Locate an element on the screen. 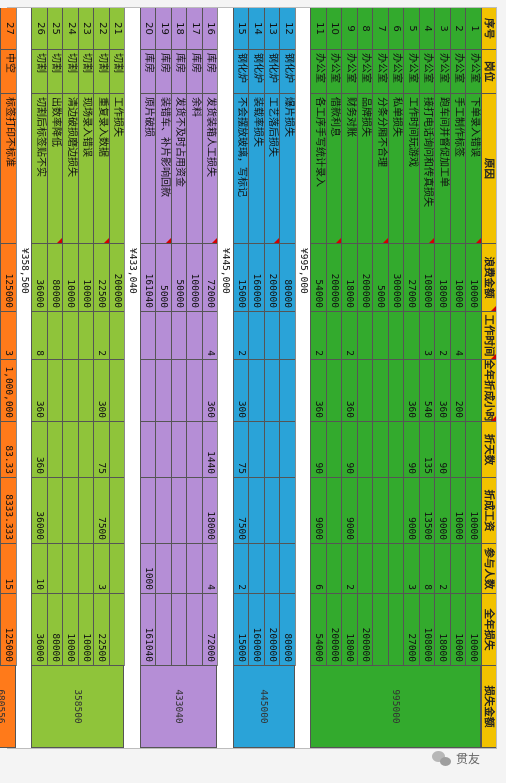 This screenshot has width=506, height=783. header-row: 序号 岗位 原因 浪费金额 工作时间 全年折成小时 折天数 折成工资 参与人数 全年损失 损失金额 is located at coordinates (488, 378).